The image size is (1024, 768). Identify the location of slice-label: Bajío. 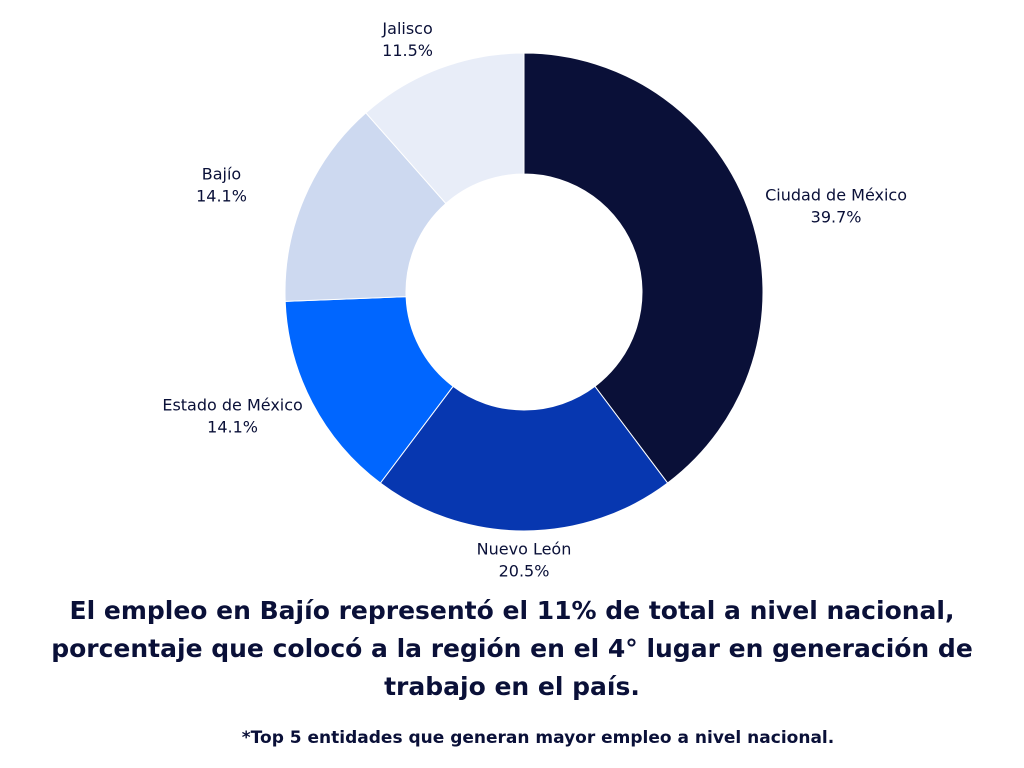
(221, 174).